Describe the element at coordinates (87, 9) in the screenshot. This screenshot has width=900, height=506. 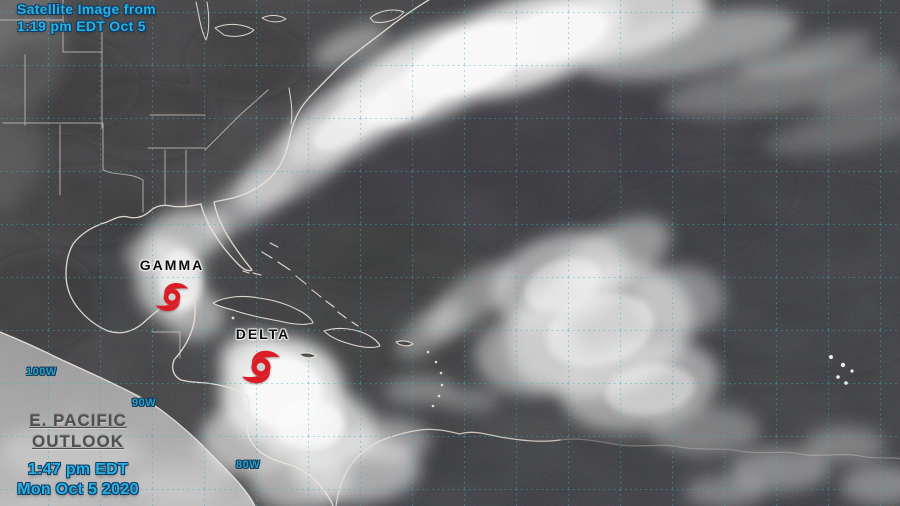
I see `satellite-caption-line1: Satellite Image from` at that location.